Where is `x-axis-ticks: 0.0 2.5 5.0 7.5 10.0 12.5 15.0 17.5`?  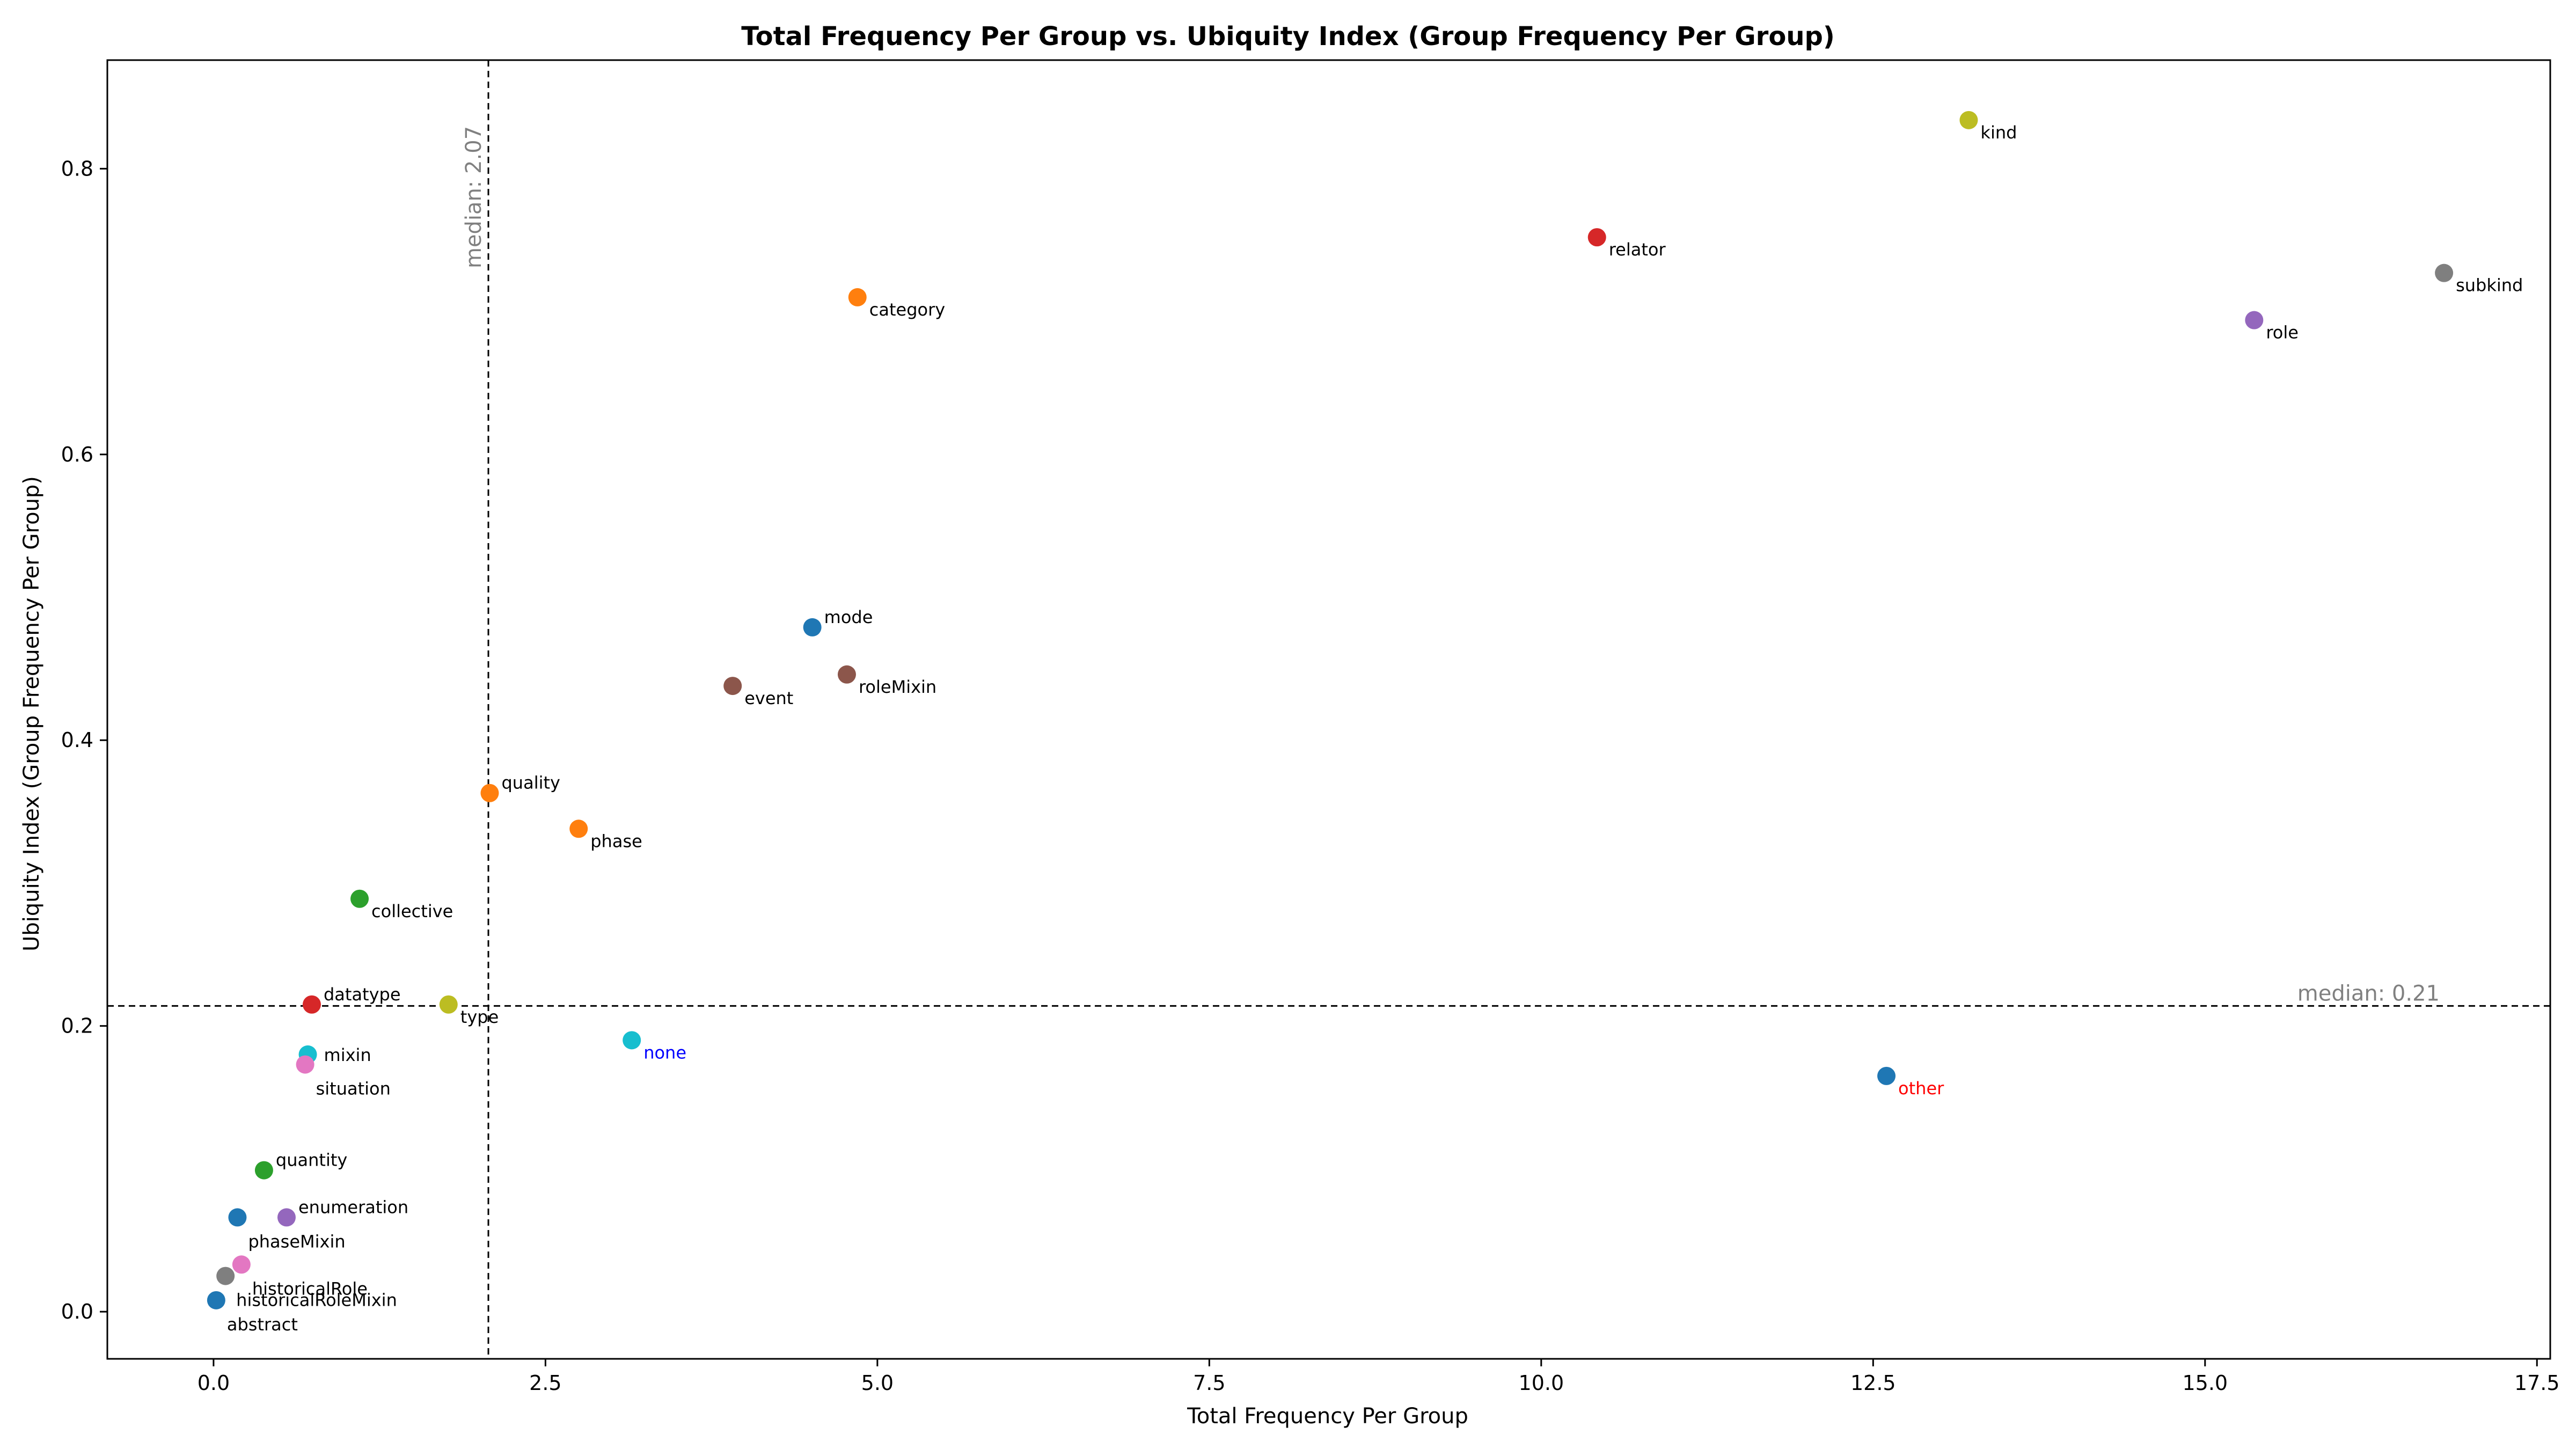
x-axis-ticks: 0.0 2.5 5.0 7.5 10.0 12.5 15.0 17.5 is located at coordinates (1378, 1377).